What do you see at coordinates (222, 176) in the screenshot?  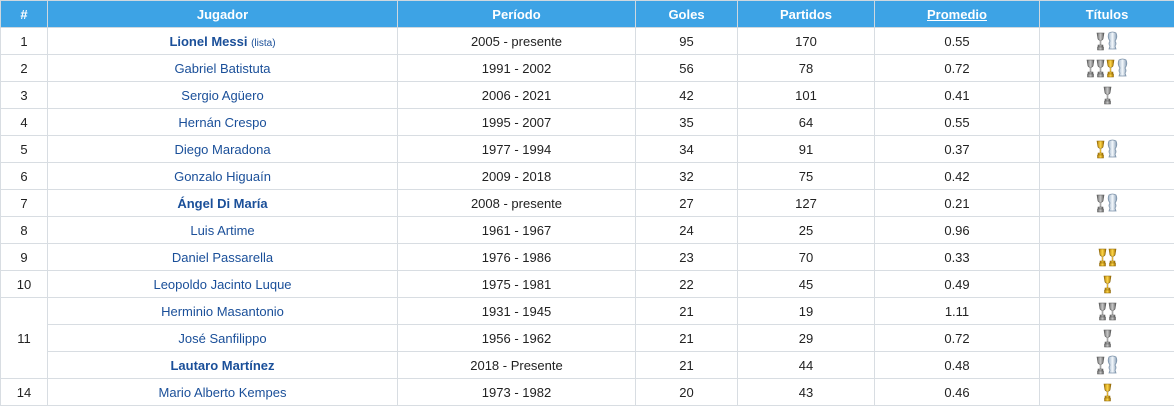 I see `player-link: Gonzalo Higuaín` at bounding box center [222, 176].